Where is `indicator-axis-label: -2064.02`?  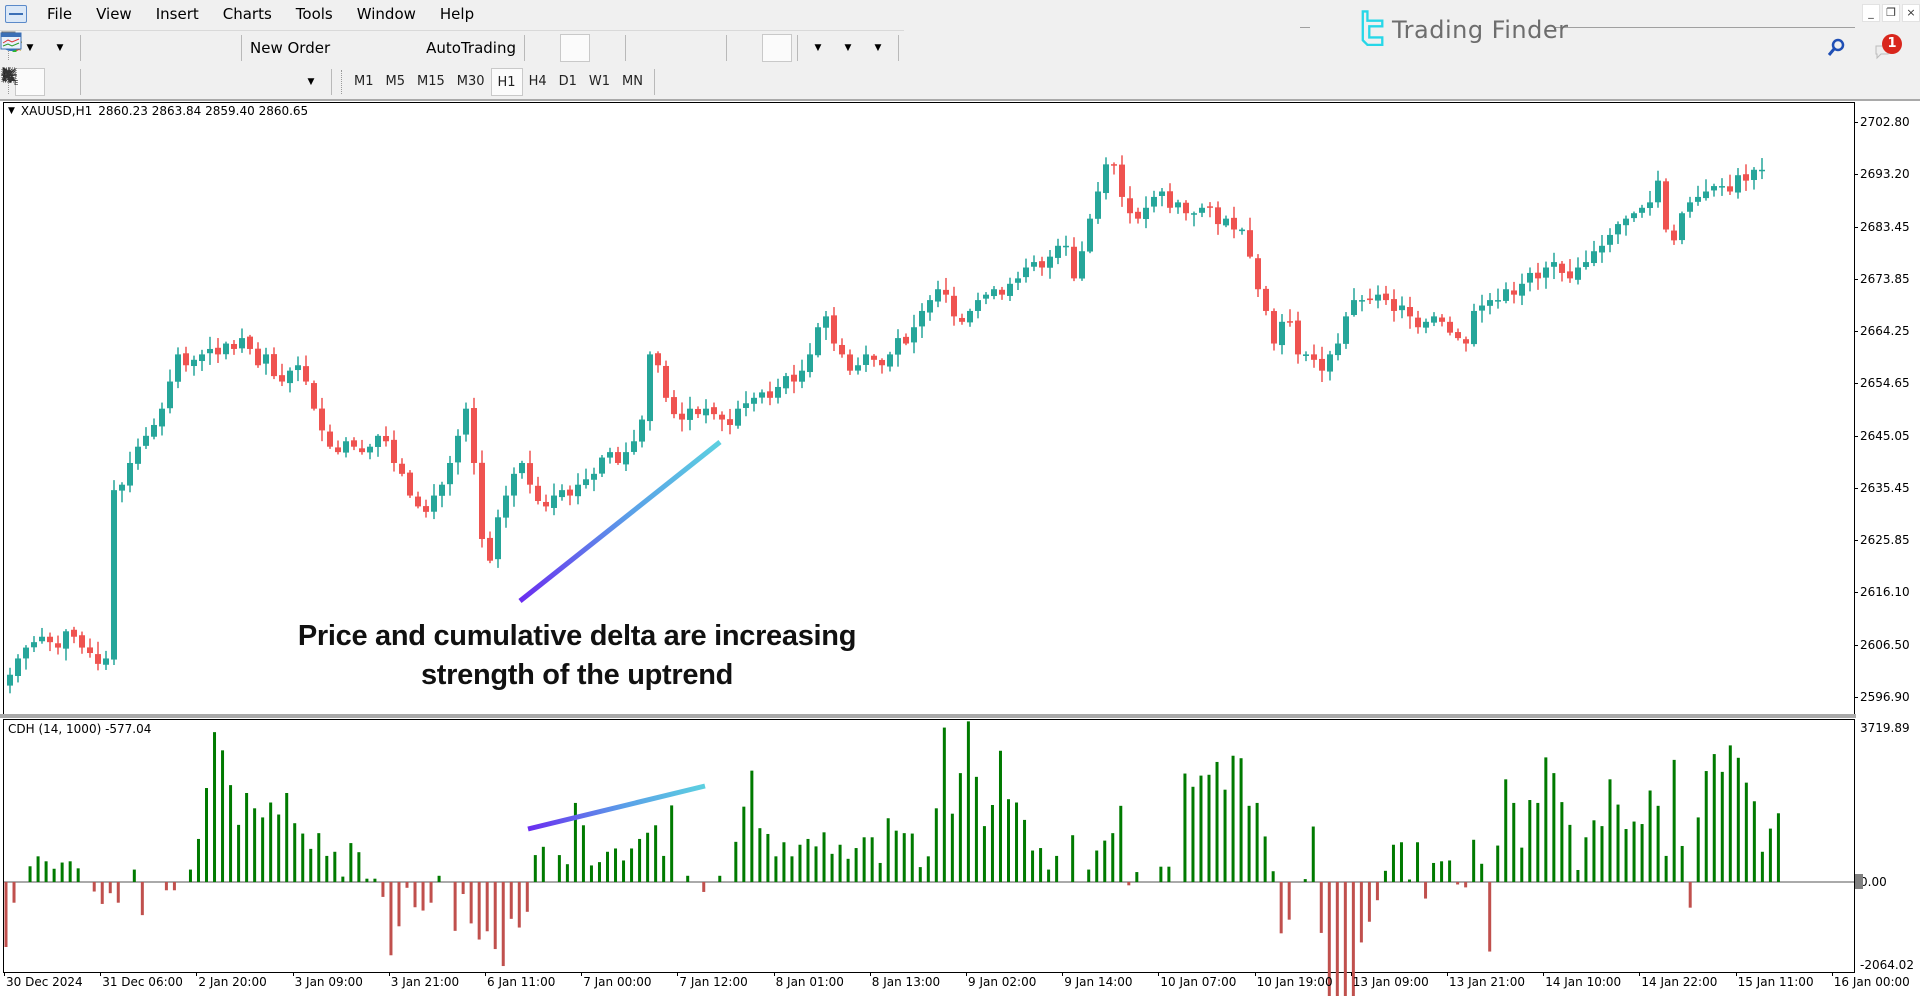 indicator-axis-label: -2064.02 is located at coordinates (1887, 965).